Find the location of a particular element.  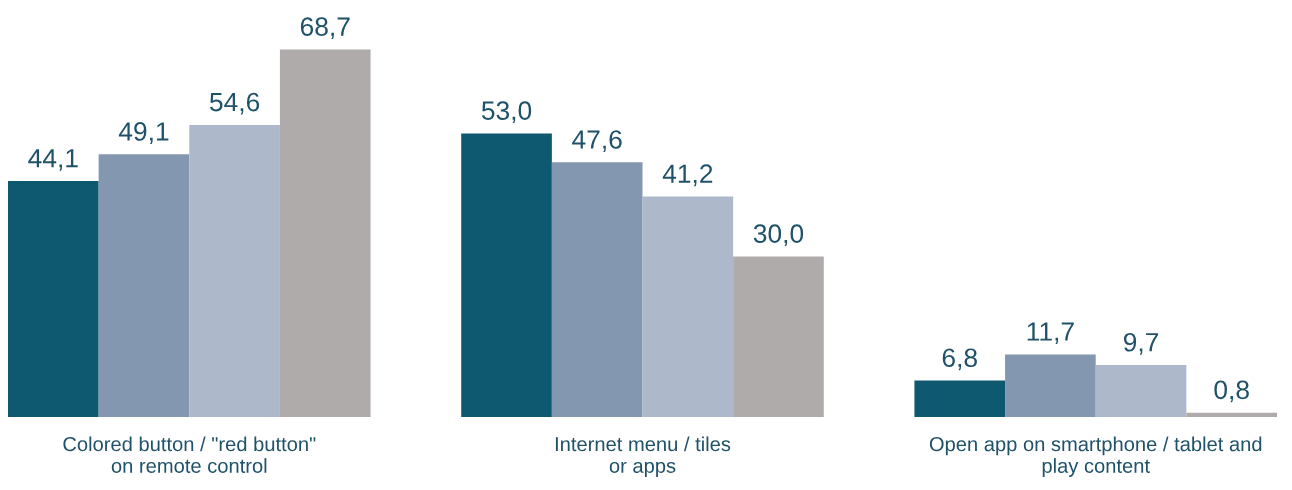

data-label: 9,7 is located at coordinates (1141, 343).